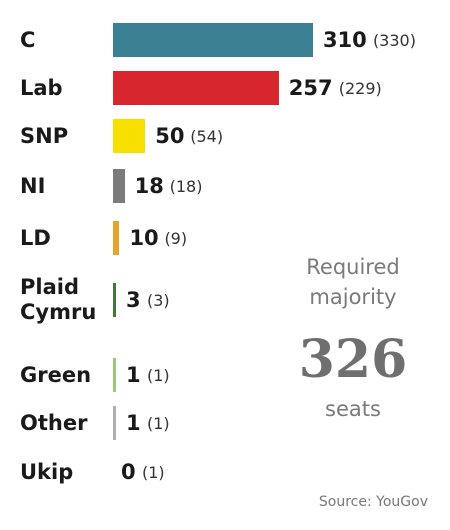 The height and width of the screenshot is (530, 450). What do you see at coordinates (373, 502) in the screenshot?
I see `source: Source: YouGov` at bounding box center [373, 502].